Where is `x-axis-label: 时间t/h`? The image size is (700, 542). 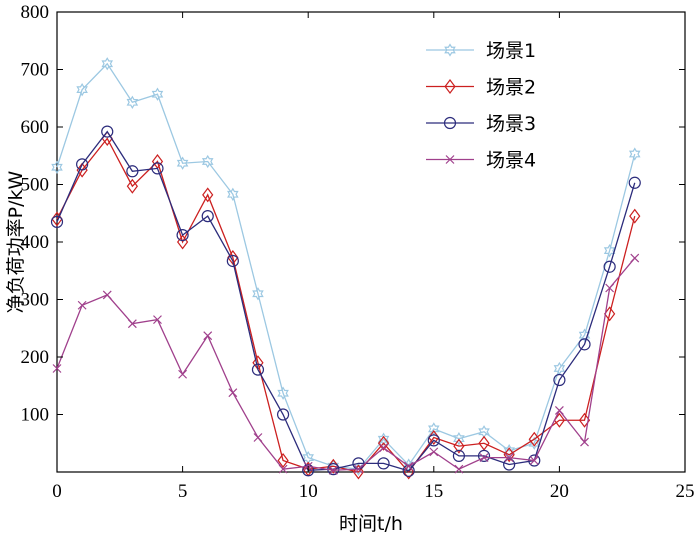 x-axis-label: 时间t/h is located at coordinates (371, 524).